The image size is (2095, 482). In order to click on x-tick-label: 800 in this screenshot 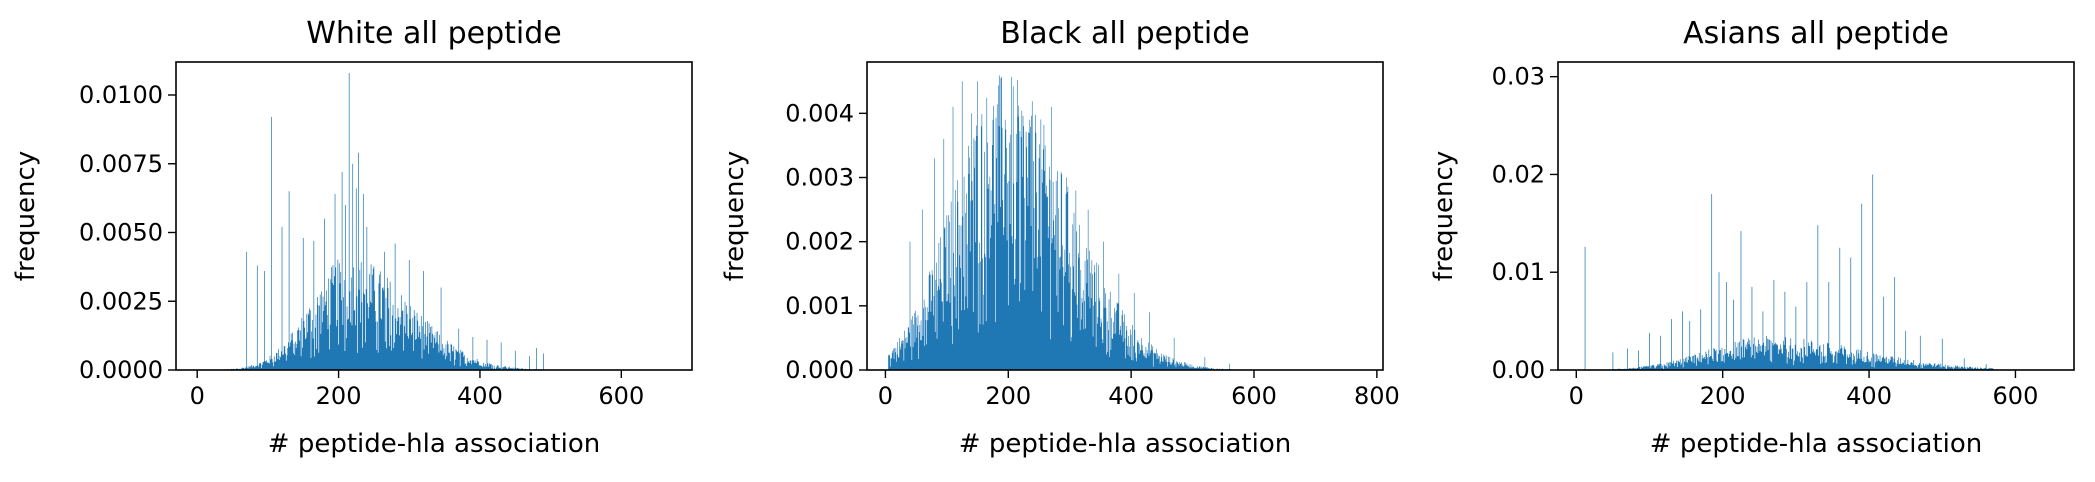, I will do `click(1377, 396)`.